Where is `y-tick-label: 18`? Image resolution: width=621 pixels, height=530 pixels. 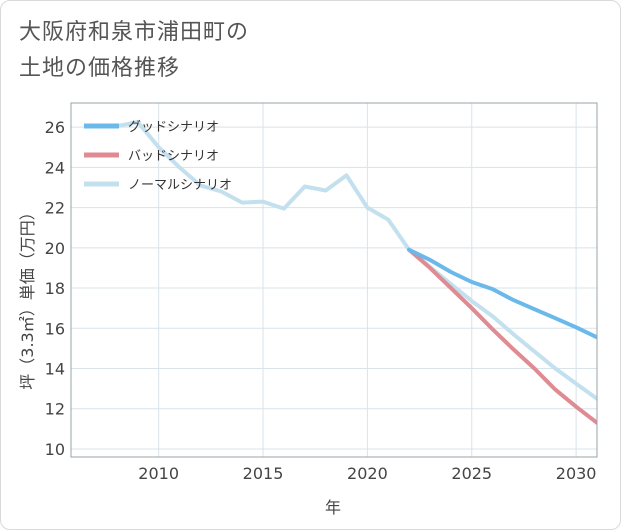 y-tick-label: 18 is located at coordinates (55, 288).